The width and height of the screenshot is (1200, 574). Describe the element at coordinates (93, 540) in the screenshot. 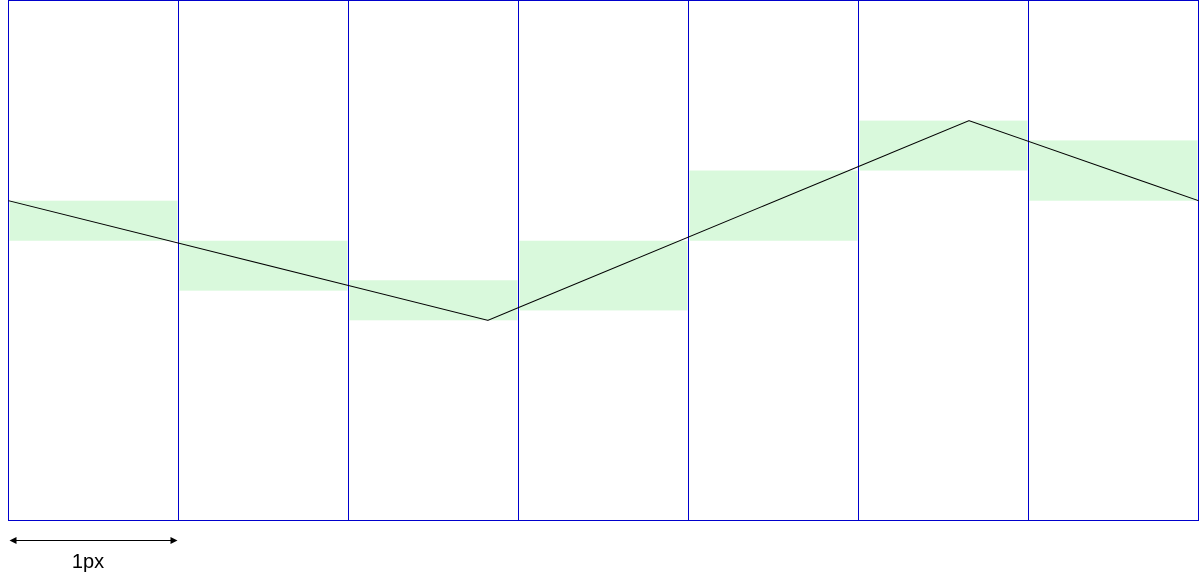

I see `scale-arrow` at that location.